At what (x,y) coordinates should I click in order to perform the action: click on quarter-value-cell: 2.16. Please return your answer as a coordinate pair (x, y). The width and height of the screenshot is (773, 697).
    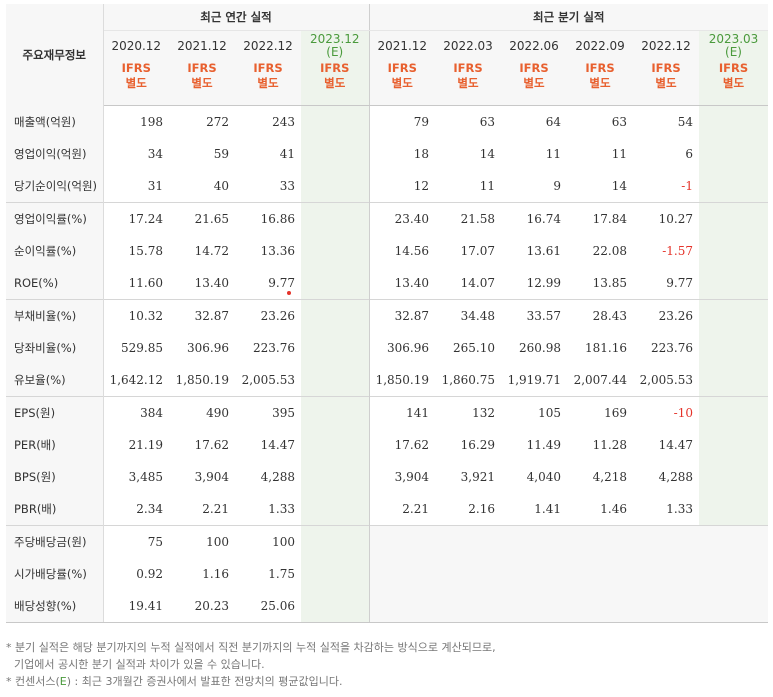
    Looking at the image, I should click on (481, 509).